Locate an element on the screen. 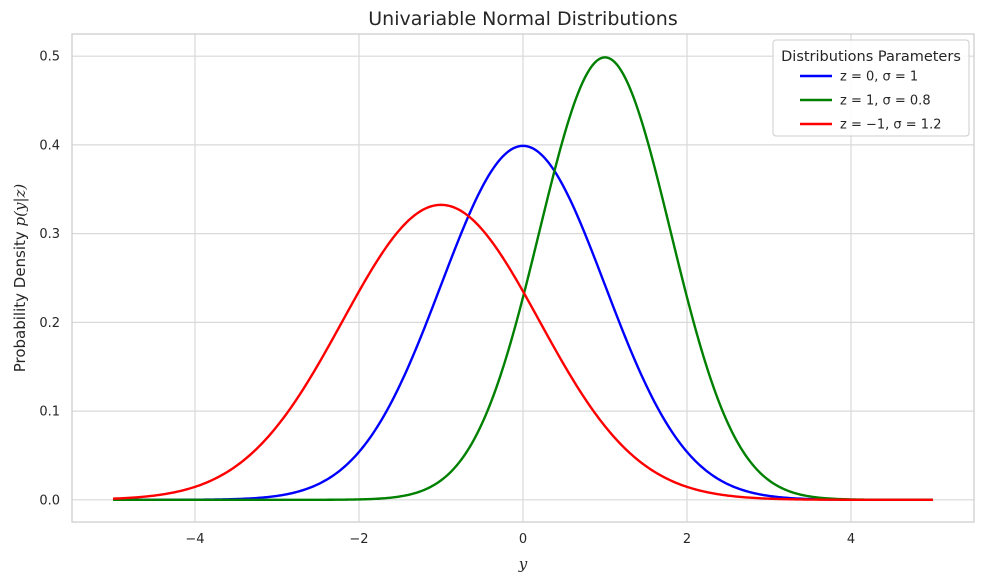  x-tick-labels: −4 −2 0 2 4 is located at coordinates (520, 539).